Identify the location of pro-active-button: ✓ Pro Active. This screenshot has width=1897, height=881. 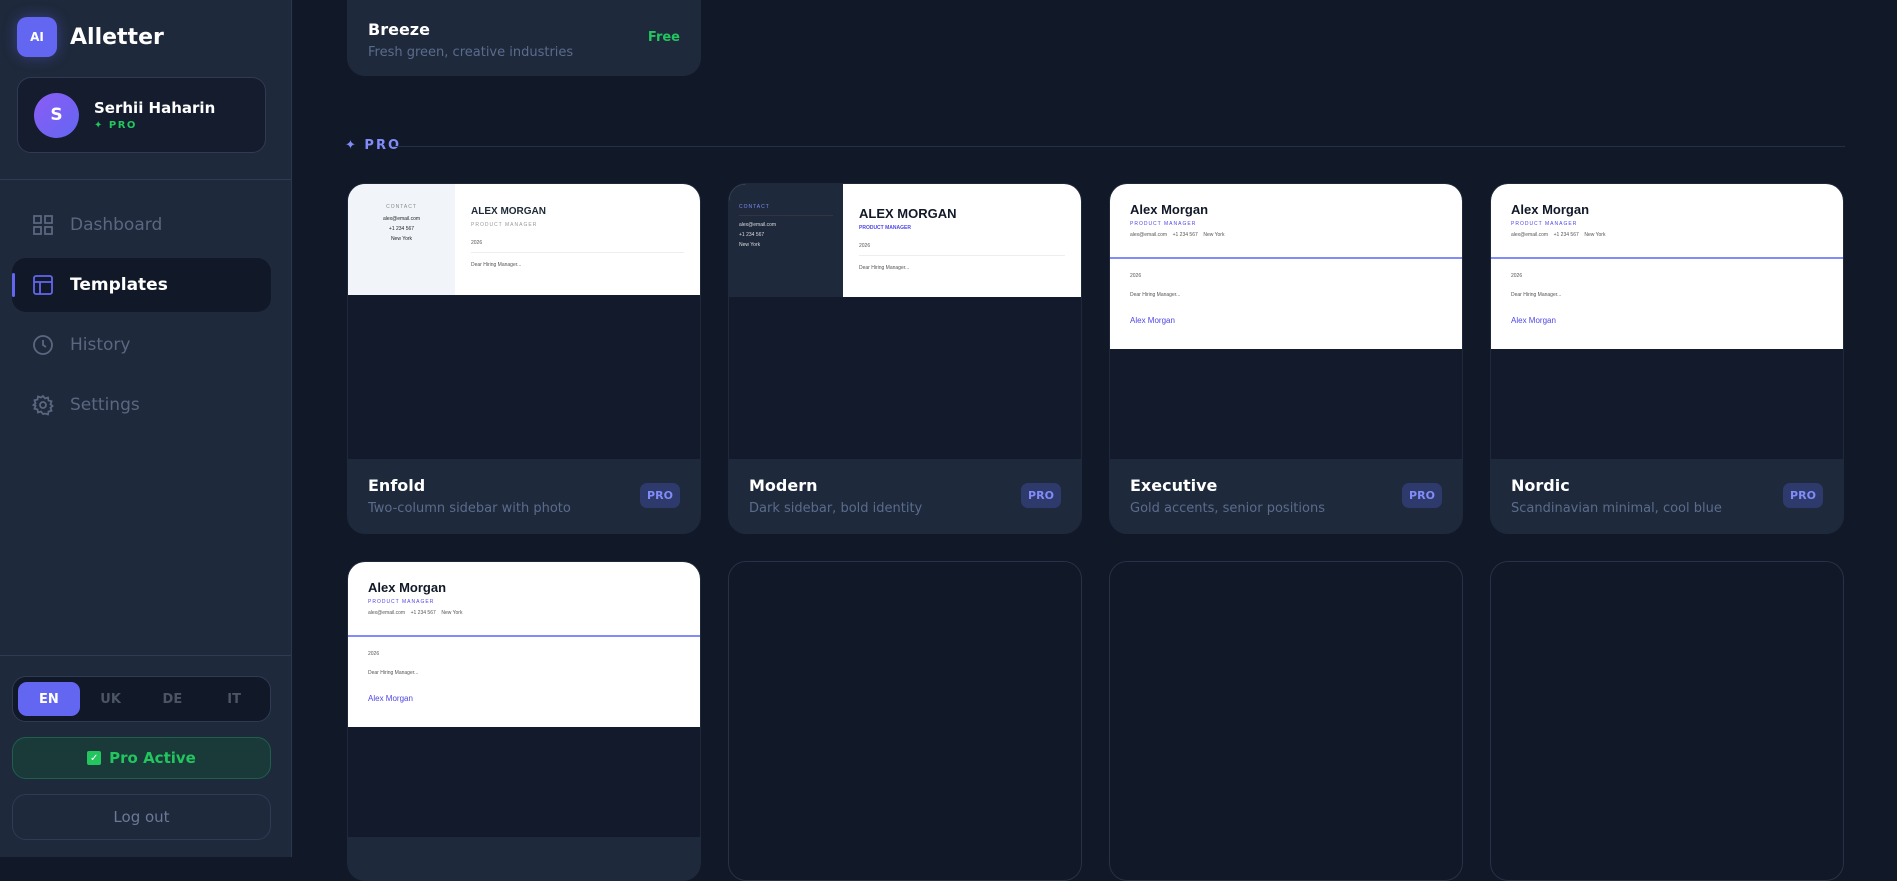
(141, 758).